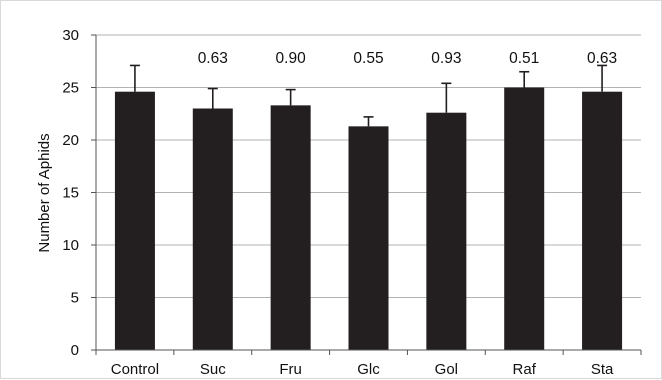 The height and width of the screenshot is (380, 662). I want to click on y-axis-title: Number of Aphids, so click(44, 192).